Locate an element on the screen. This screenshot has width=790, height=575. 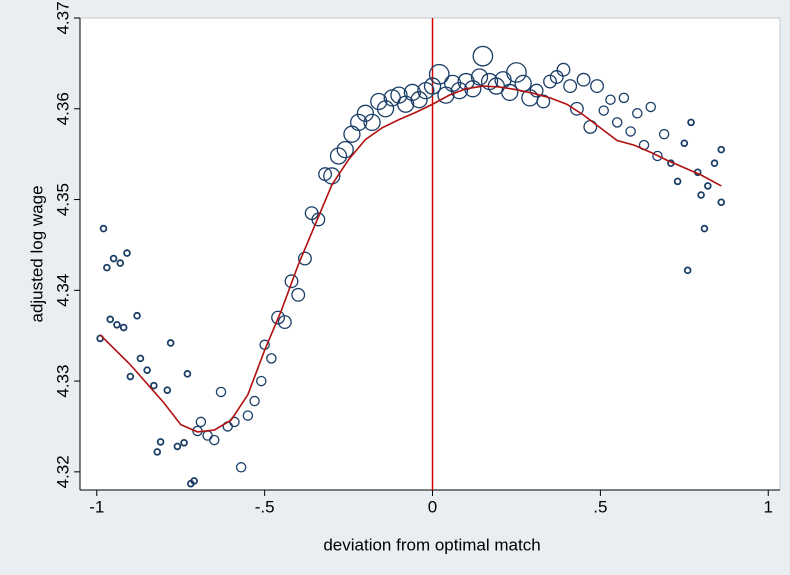
x-tick-label: -1 is located at coordinates (96, 506).